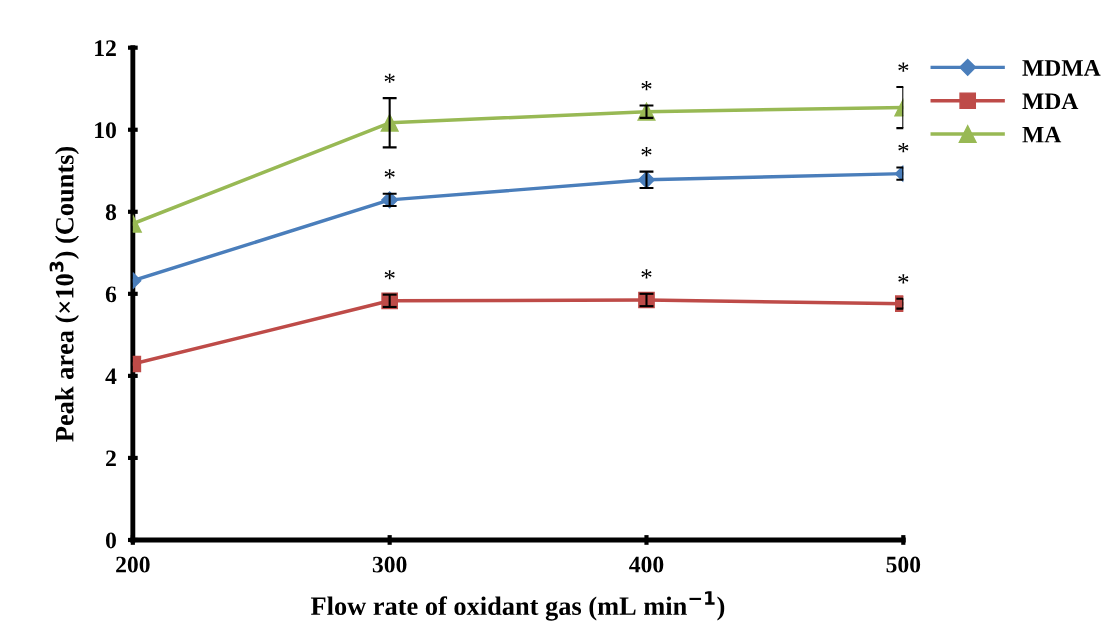 The image size is (1107, 636). Describe the element at coordinates (1050, 101) in the screenshot. I see `legend-label: MDA` at that location.